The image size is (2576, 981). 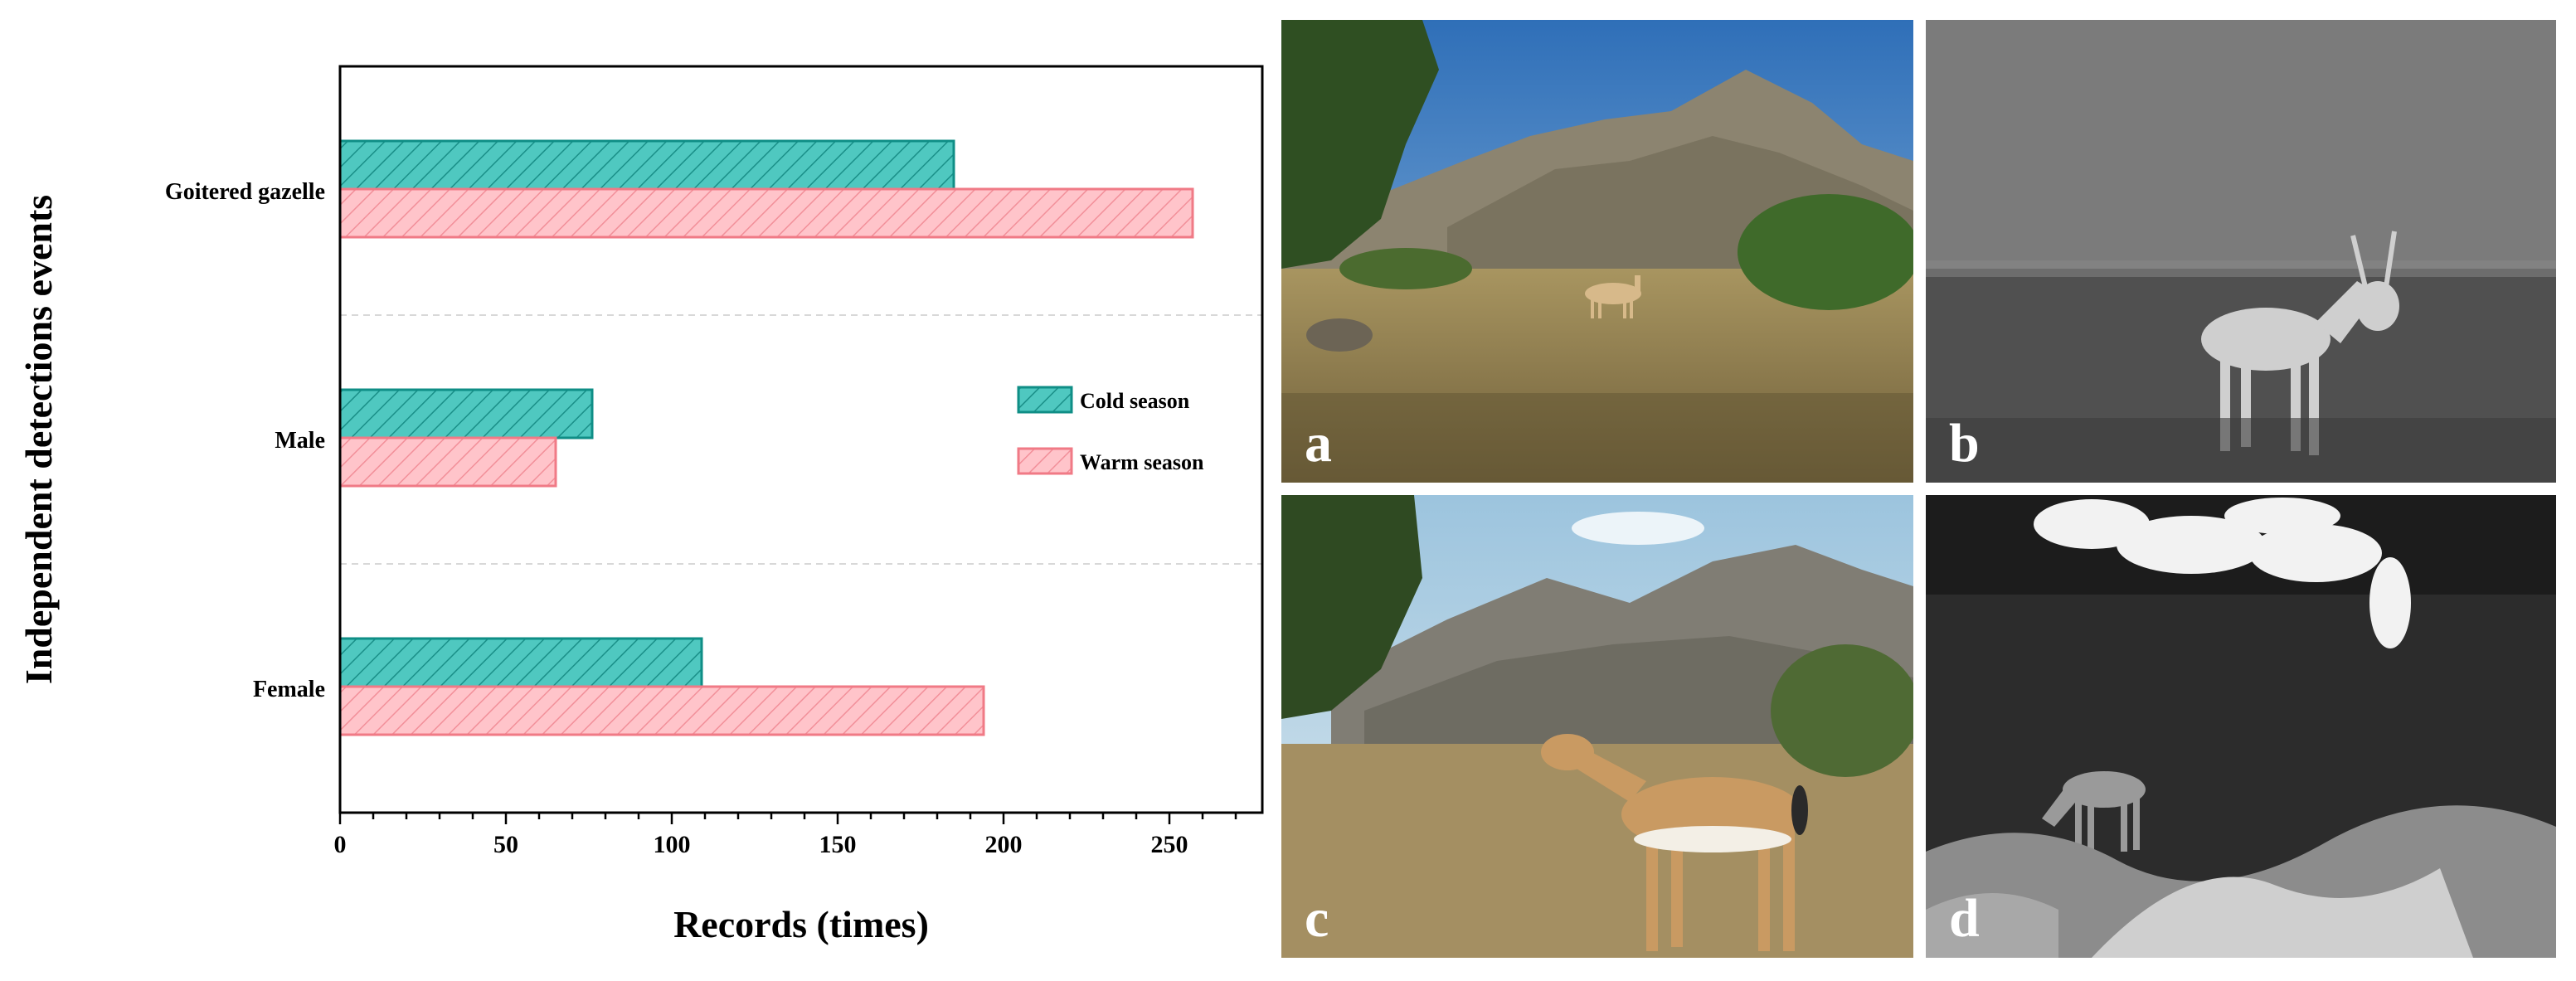 I want to click on bar-male-warm, so click(x=448, y=462).